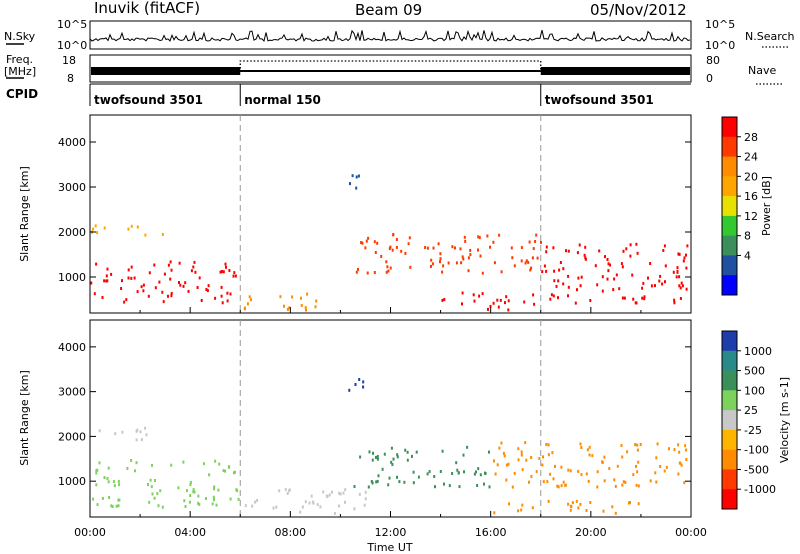 The height and width of the screenshot is (554, 800). I want to click on nsky-panel: N.Sky 10^5 10^0 10^5 10^0 N.Search, so click(399, 35).